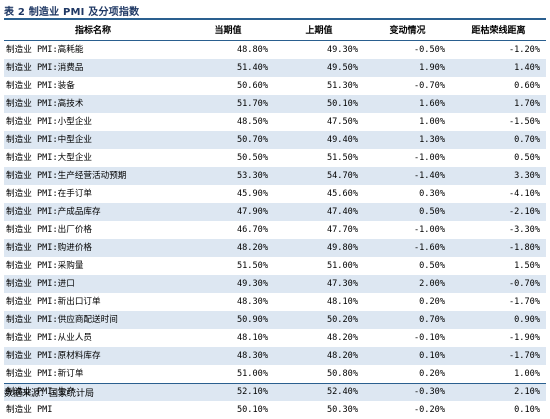 This screenshot has height=419, width=550. Describe the element at coordinates (228, 320) in the screenshot. I see `cell-current: 50.90%` at that location.